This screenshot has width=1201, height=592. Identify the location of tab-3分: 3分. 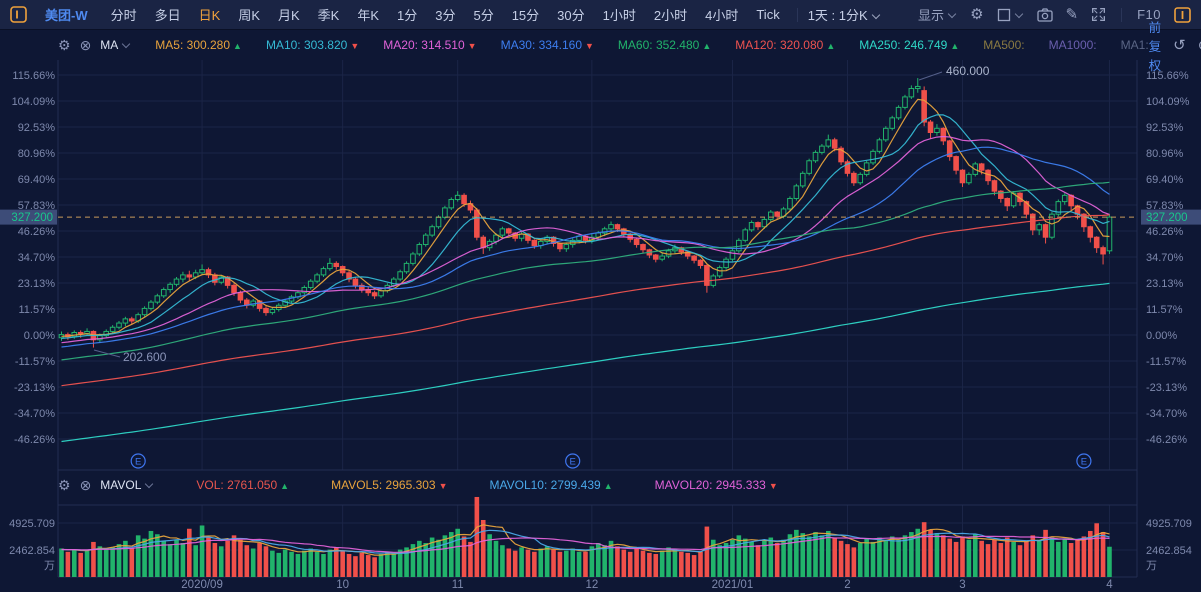
(445, 15).